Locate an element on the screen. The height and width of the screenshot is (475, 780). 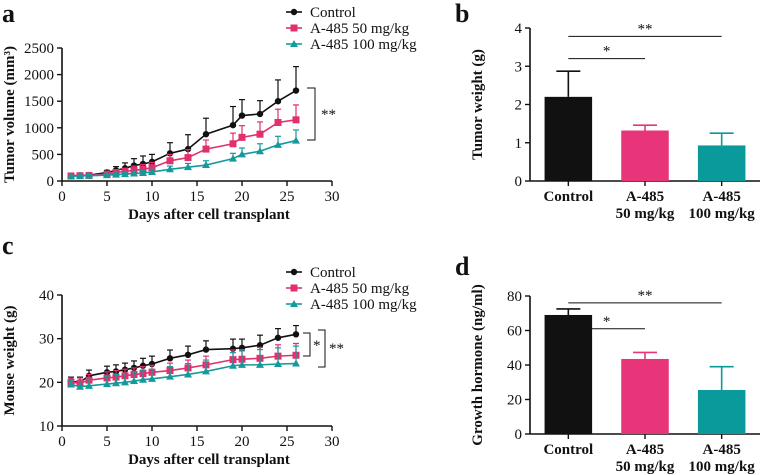
legend-label: A-485 100 mg/kg is located at coordinates (363, 45).